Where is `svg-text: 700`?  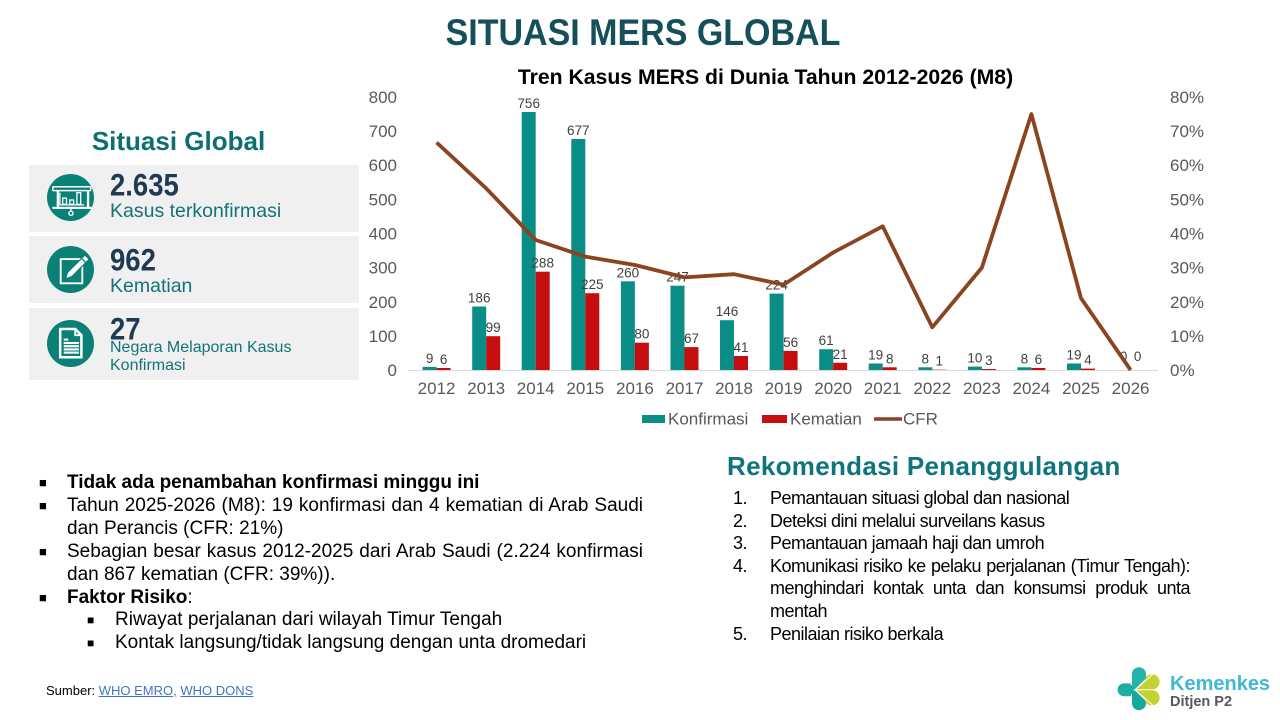 svg-text: 700 is located at coordinates (383, 131).